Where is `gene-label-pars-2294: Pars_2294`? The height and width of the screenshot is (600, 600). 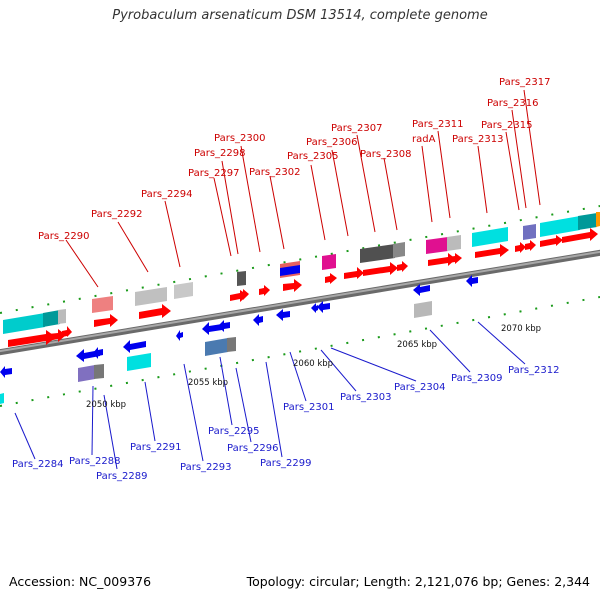
gene-label-pars-2294: Pars_2294 is located at coordinates (166, 194).